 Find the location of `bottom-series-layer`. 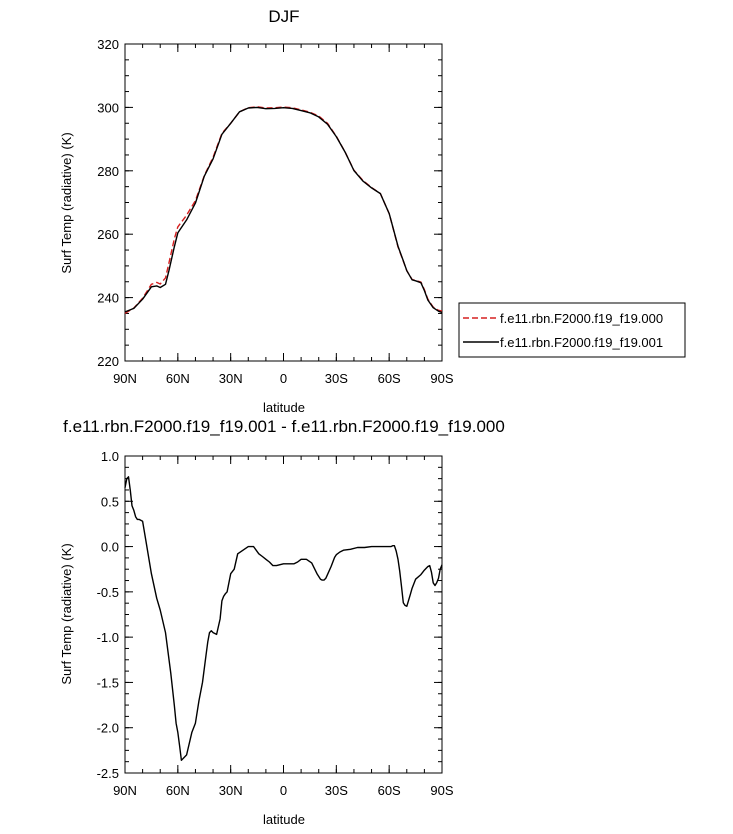

bottom-series-layer is located at coordinates (283, 618).